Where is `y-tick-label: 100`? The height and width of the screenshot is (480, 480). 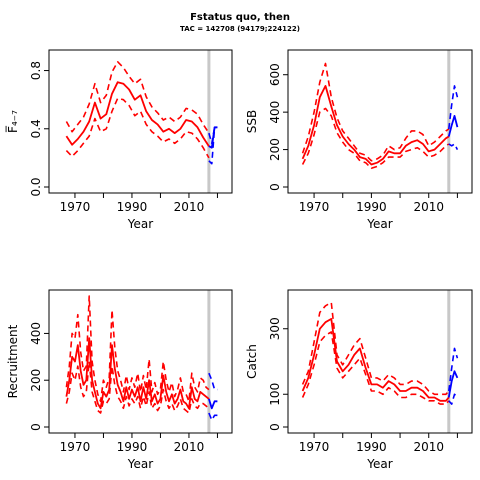 y-tick-label: 100 is located at coordinates (275, 394).